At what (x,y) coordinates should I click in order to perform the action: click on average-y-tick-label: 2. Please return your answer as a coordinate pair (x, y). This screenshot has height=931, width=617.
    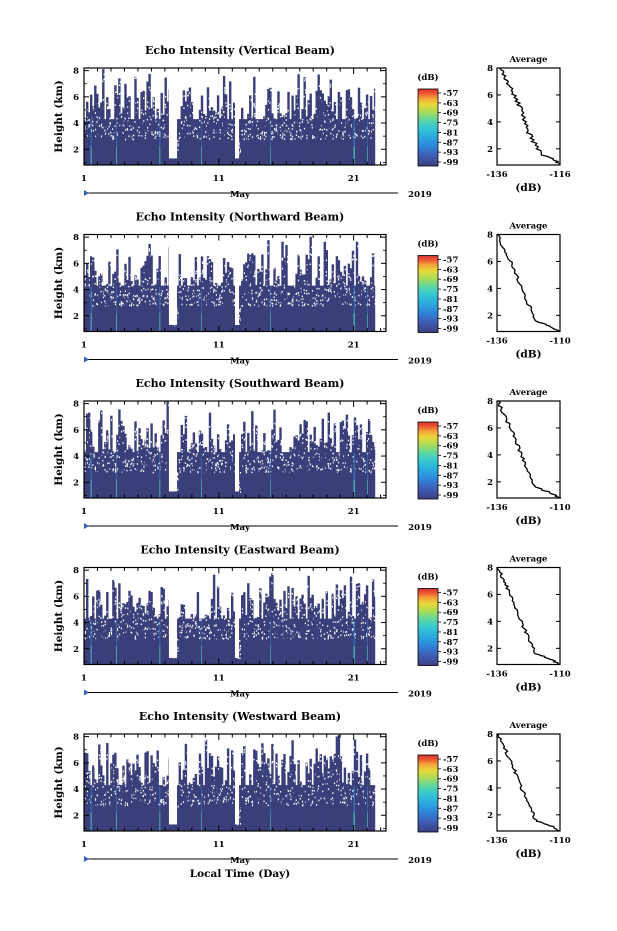
    Looking at the image, I should click on (490, 483).